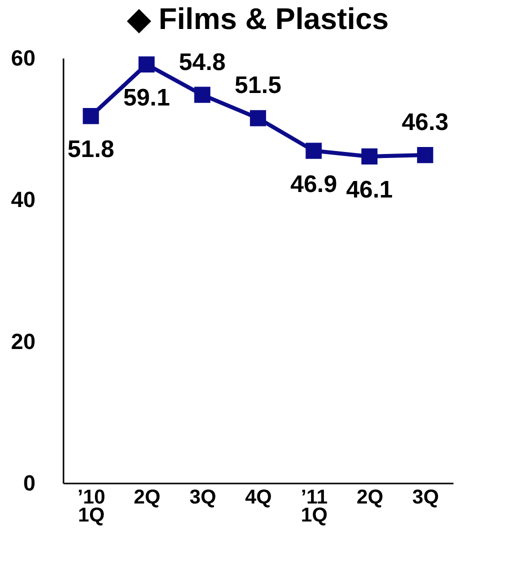 The width and height of the screenshot is (510, 568). Describe the element at coordinates (314, 184) in the screenshot. I see `data-label: 46.9` at that location.